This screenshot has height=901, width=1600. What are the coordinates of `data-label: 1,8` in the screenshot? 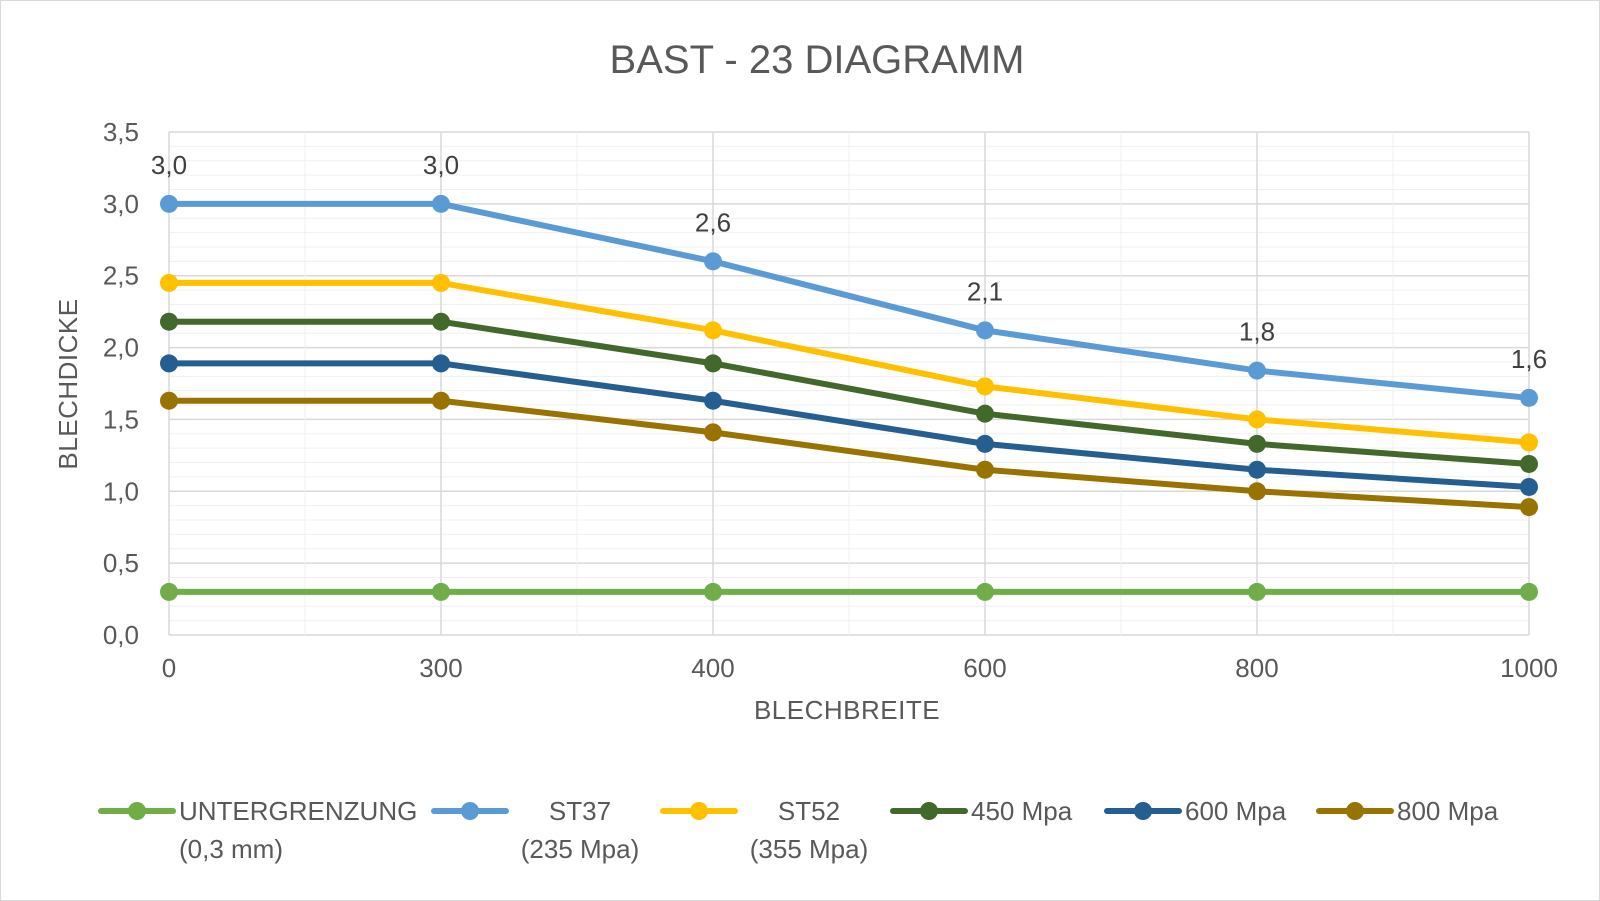 It's located at (1257, 332).